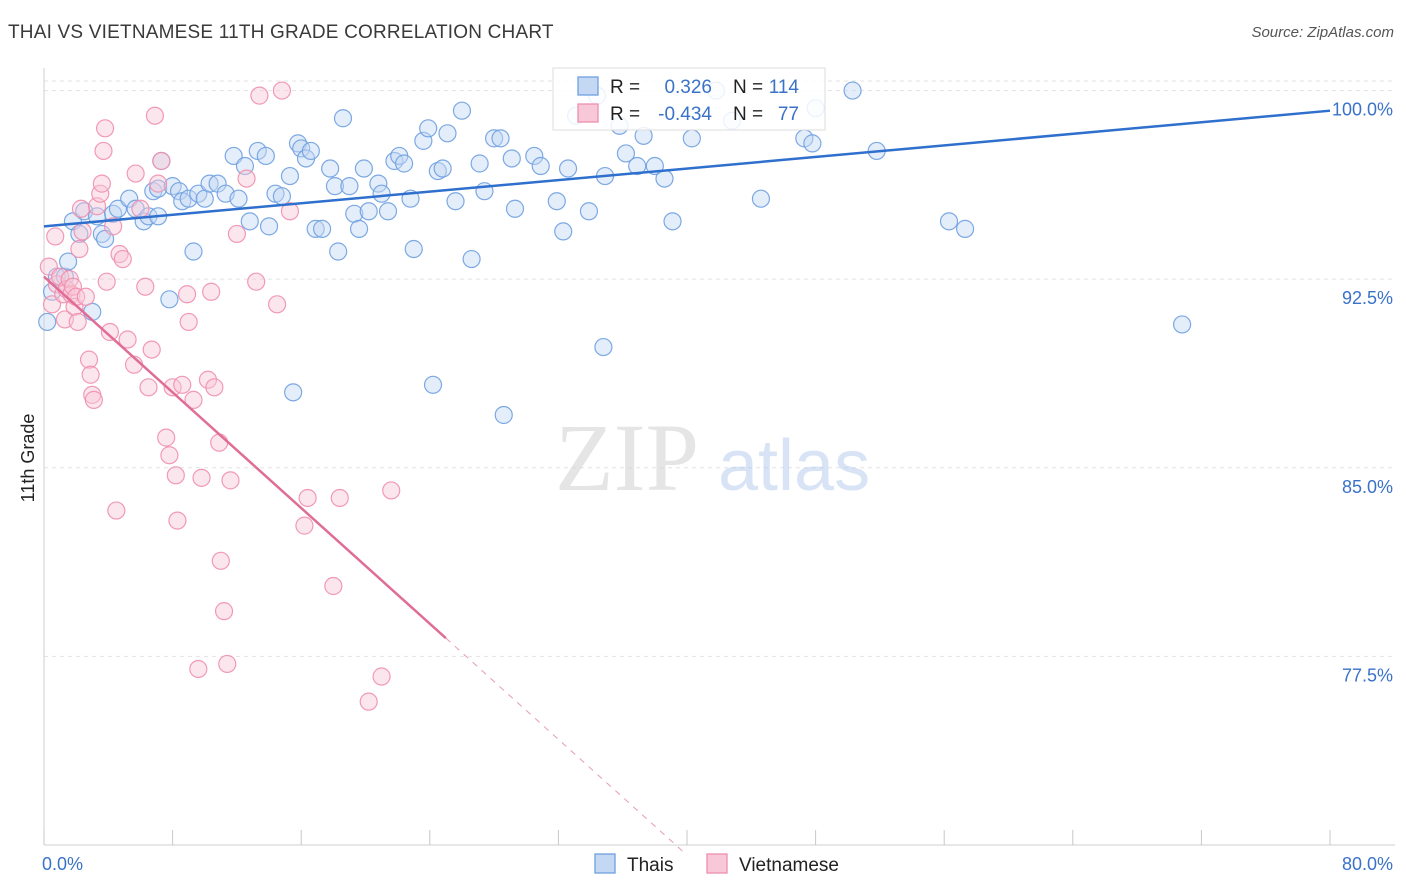 This screenshot has height=892, width=1406. What do you see at coordinates (588, 113) in the screenshot?
I see `stats-viet-swatch` at bounding box center [588, 113].